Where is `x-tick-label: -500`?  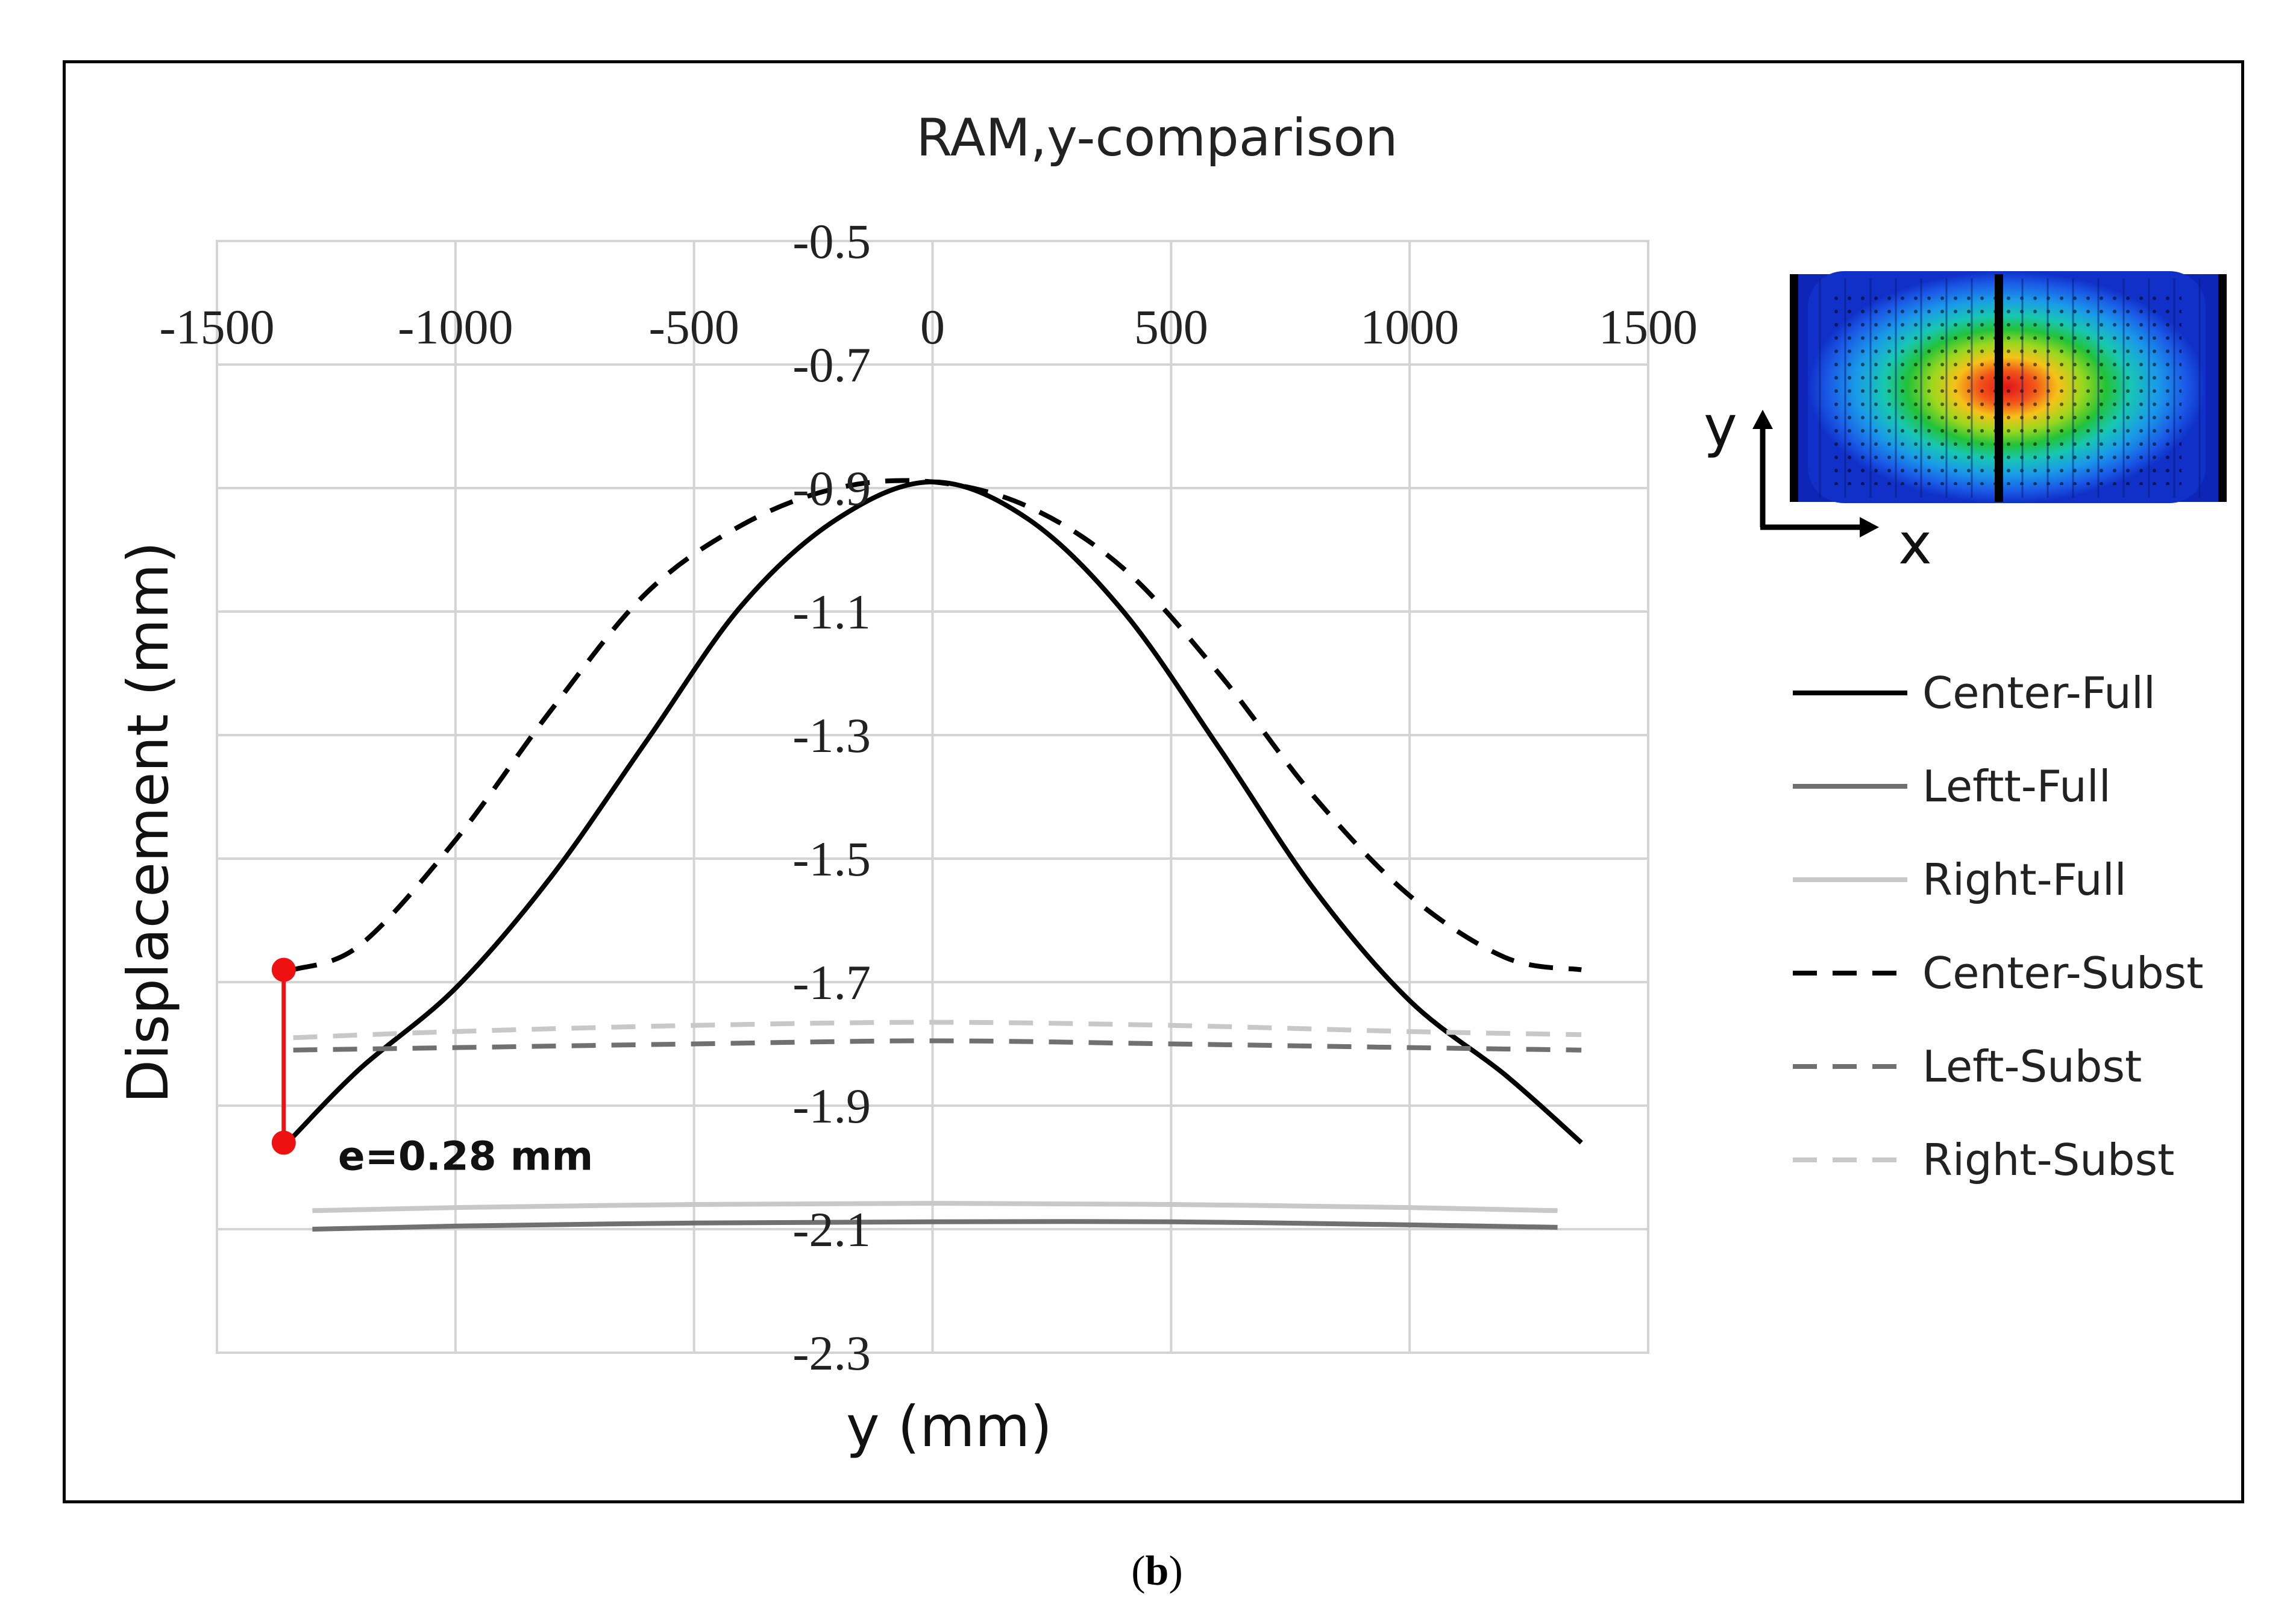
x-tick-label: -500 is located at coordinates (694, 326).